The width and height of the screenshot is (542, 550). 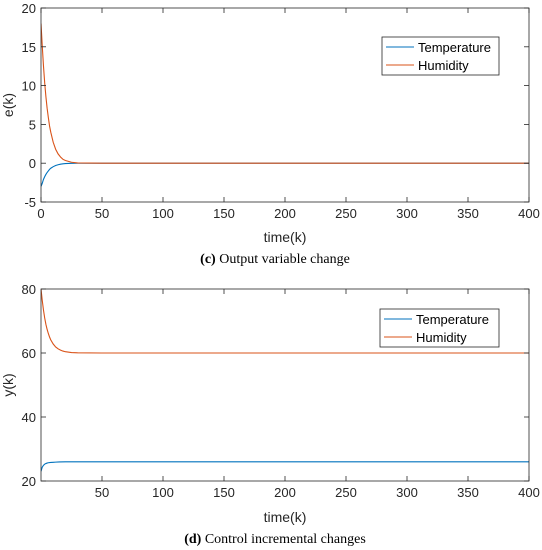 I want to click on series-line-temperature, so click(x=285, y=466).